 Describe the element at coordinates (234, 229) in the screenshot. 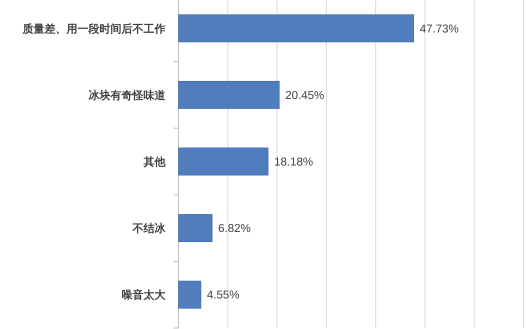

I see `data-label: 6.82%` at that location.